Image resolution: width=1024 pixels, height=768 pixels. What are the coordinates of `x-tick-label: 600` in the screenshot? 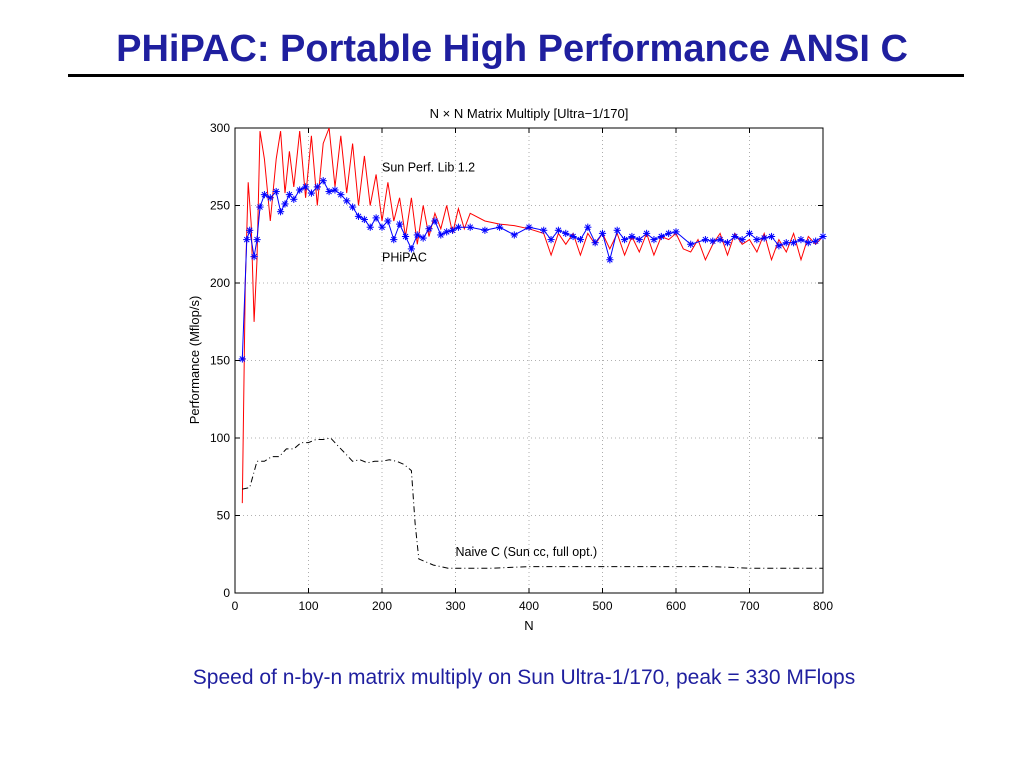 It's located at (676, 606).